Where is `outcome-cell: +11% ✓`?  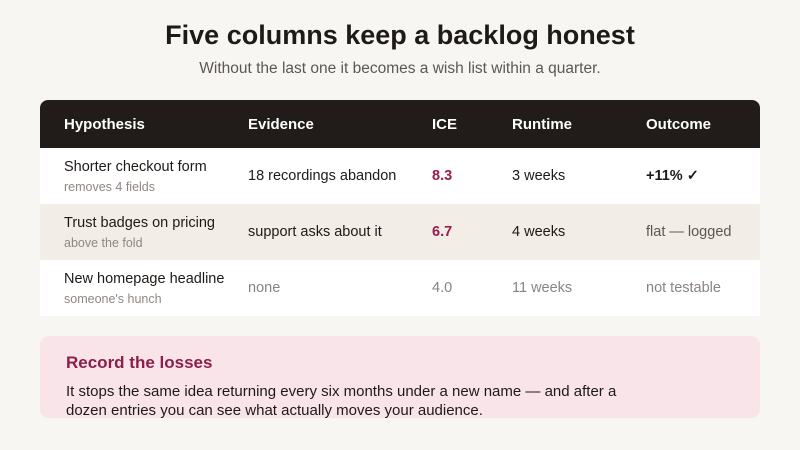 outcome-cell: +11% ✓ is located at coordinates (672, 176).